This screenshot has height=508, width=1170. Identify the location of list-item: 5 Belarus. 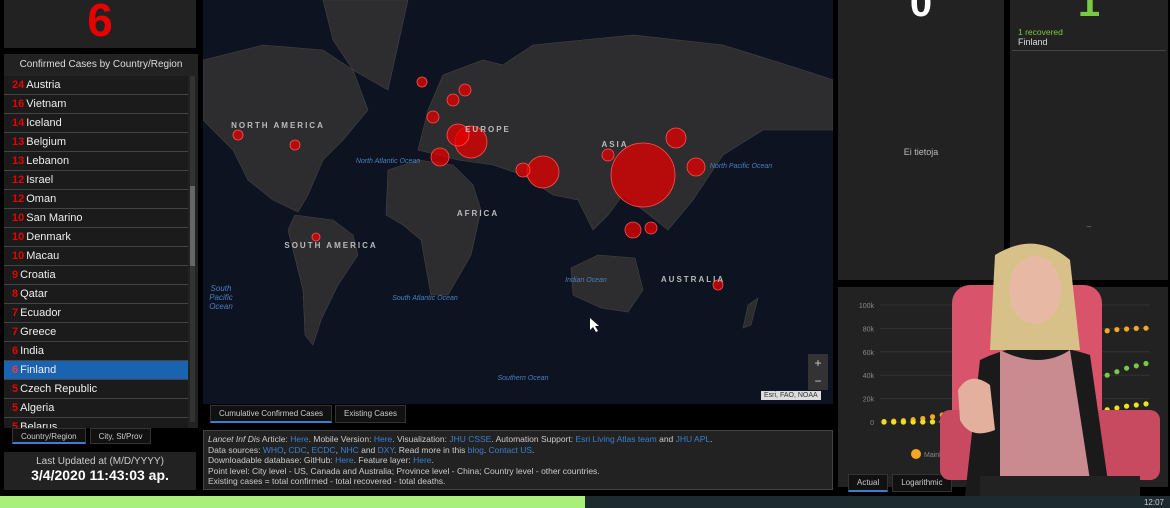
(96, 423).